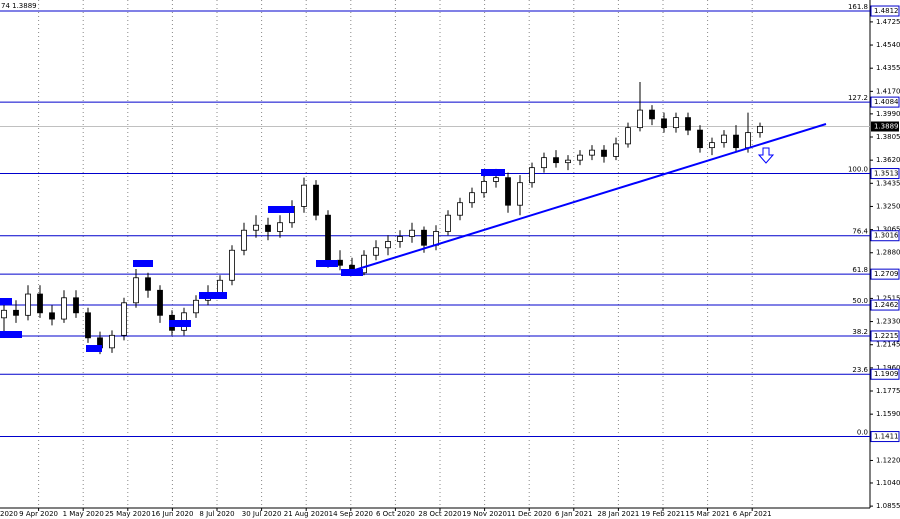 The height and width of the screenshot is (519, 900). What do you see at coordinates (83, 514) in the screenshot?
I see `x-tick-label: 1 May 2020` at bounding box center [83, 514].